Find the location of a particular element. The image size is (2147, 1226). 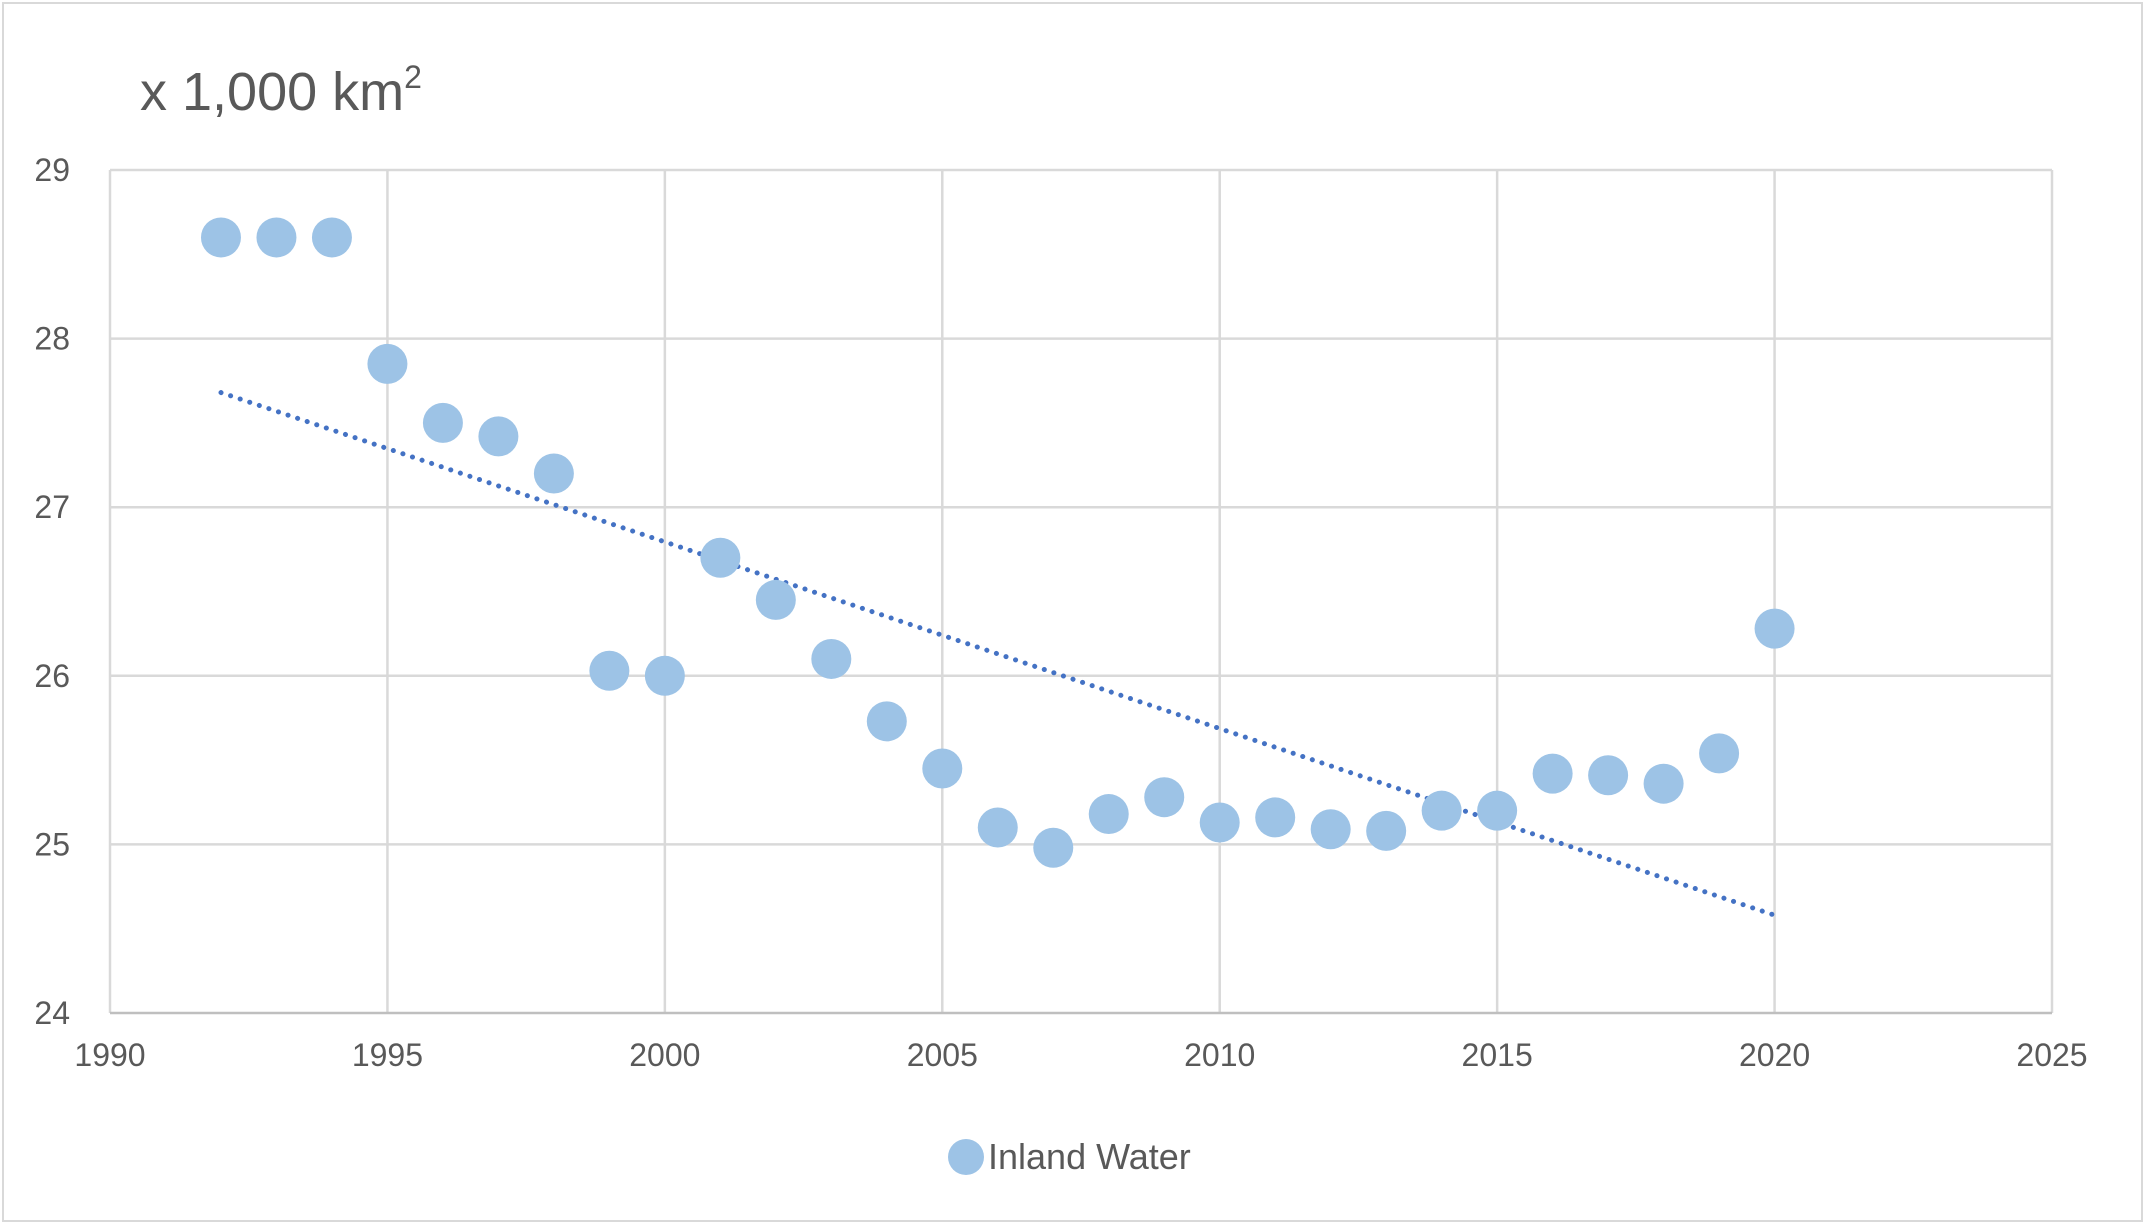

x-tick-label: 1995 is located at coordinates (387, 1055).